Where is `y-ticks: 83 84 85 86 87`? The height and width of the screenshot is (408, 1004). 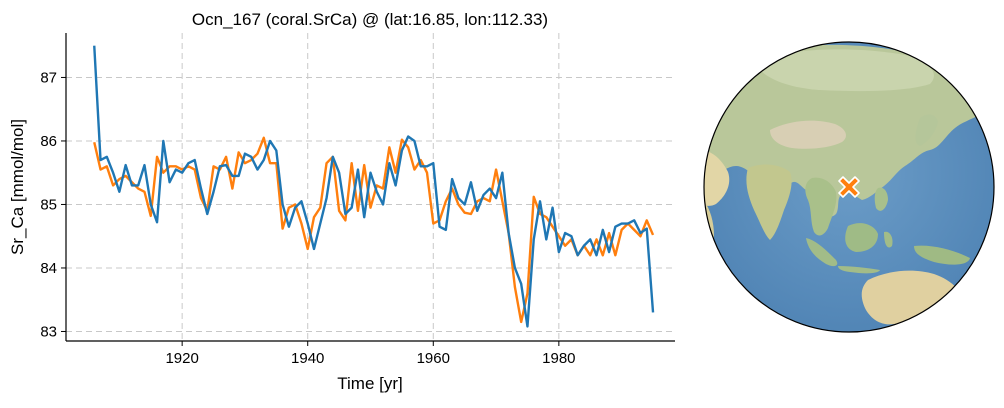 y-ticks: 83 84 85 86 87 is located at coordinates (53, 204).